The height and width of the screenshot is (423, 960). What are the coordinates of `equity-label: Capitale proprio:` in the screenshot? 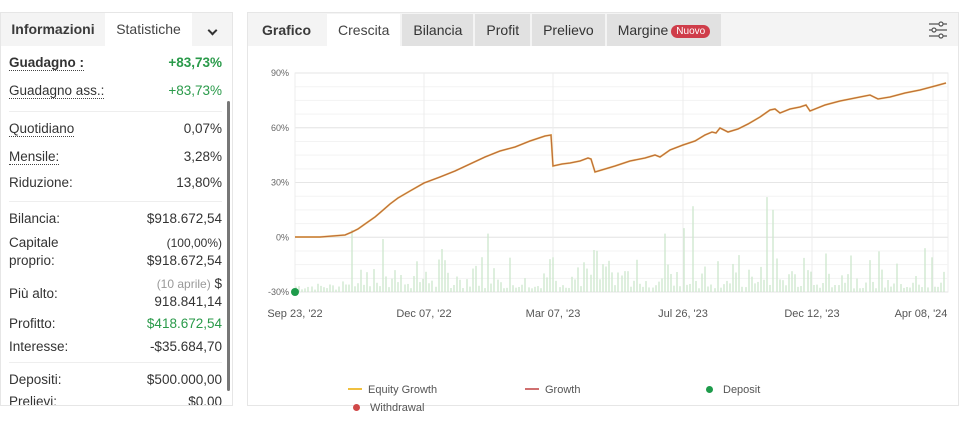 It's located at (34, 252).